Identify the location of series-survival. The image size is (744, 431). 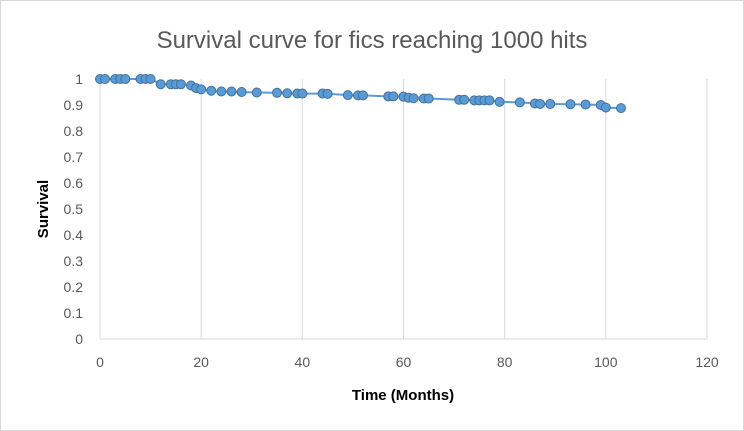
(361, 94).